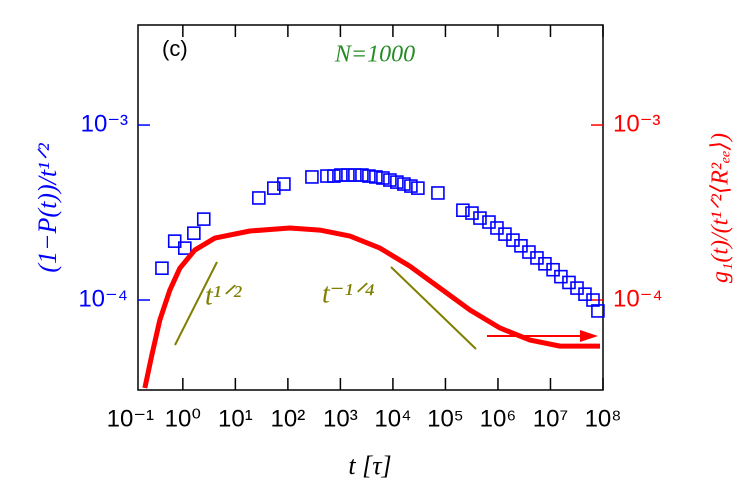 This screenshot has width=747, height=495. I want to click on annotation: t⁻¹ᐟ⁴, so click(348, 293).